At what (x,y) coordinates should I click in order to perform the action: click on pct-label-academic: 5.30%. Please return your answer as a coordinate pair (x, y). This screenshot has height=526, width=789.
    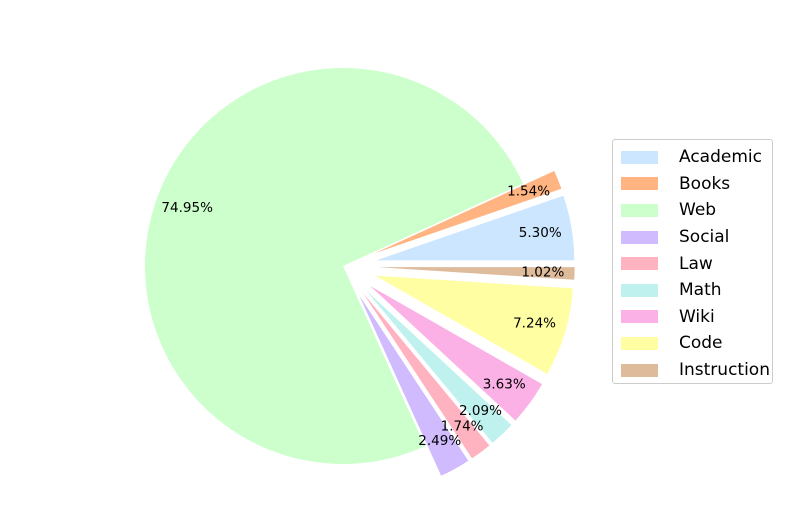
    Looking at the image, I should click on (540, 233).